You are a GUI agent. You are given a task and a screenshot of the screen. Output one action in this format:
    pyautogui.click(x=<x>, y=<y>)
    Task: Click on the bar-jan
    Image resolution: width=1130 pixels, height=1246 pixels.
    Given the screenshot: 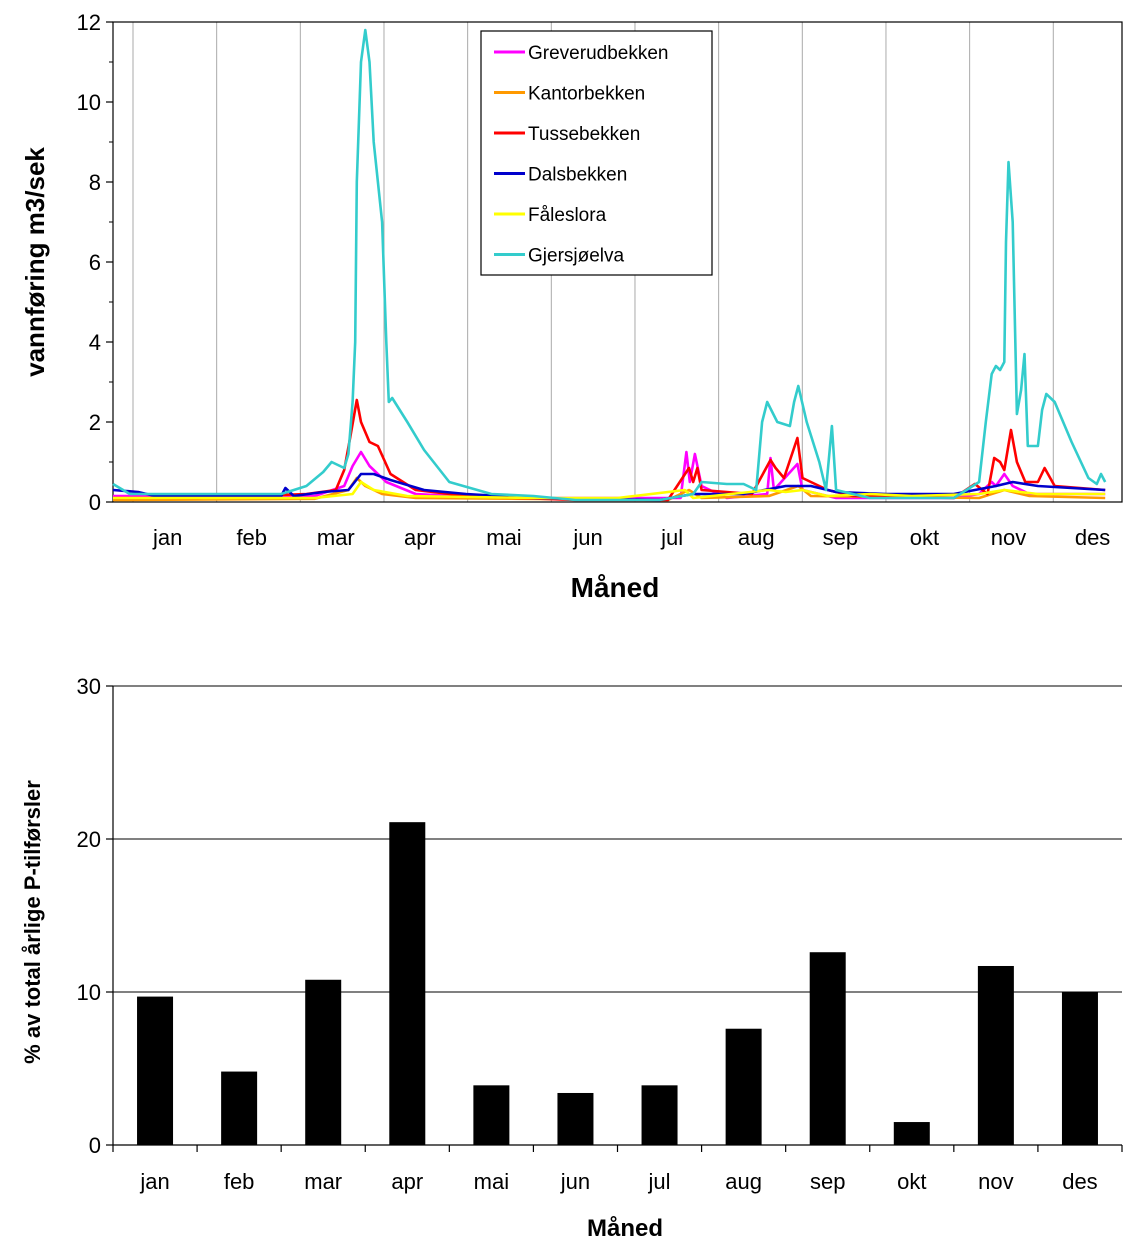 What is the action you would take?
    pyautogui.click(x=155, y=1070)
    